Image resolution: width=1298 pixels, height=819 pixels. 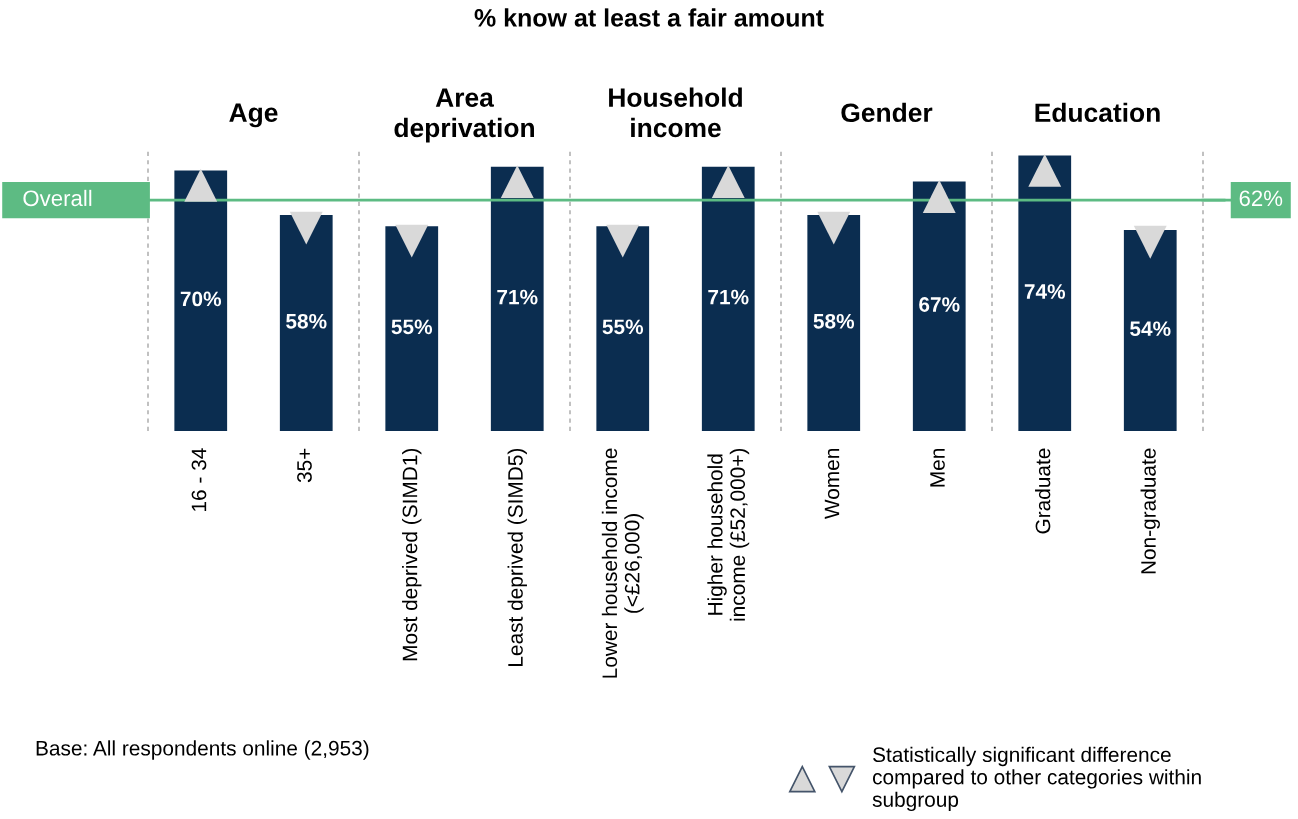 I want to click on text: Area deprivation, so click(x=464, y=115).